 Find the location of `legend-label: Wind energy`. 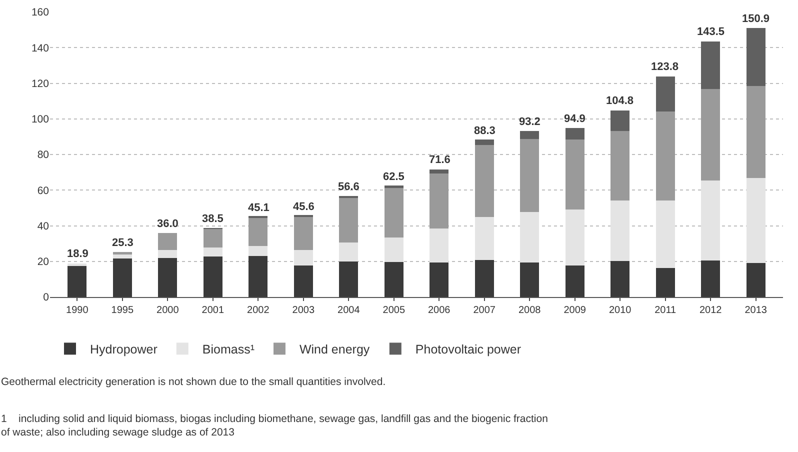

legend-label: Wind energy is located at coordinates (334, 349).